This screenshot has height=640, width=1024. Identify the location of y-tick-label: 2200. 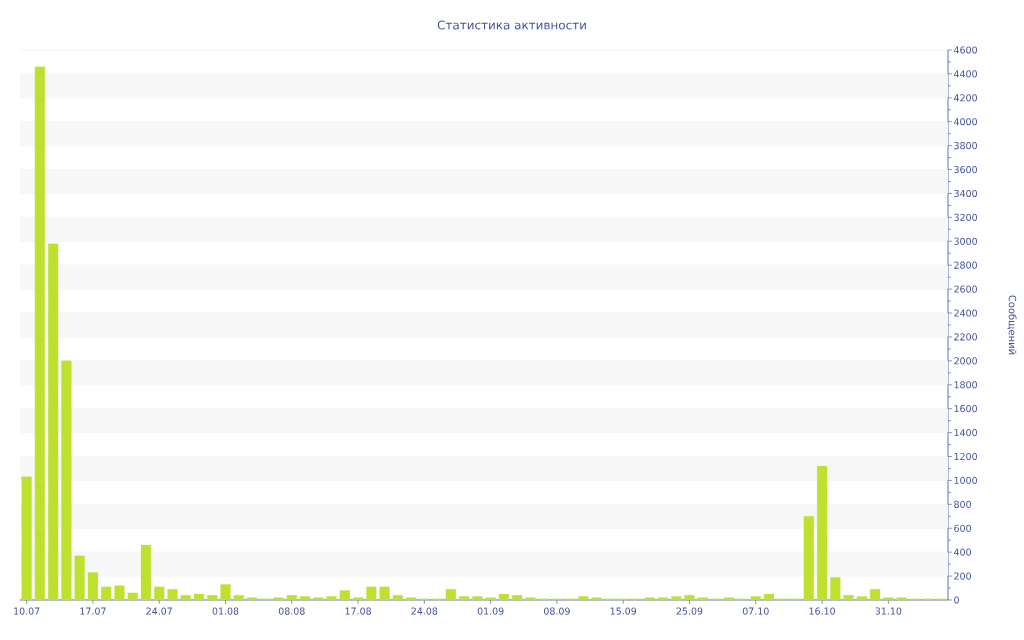
(965, 337).